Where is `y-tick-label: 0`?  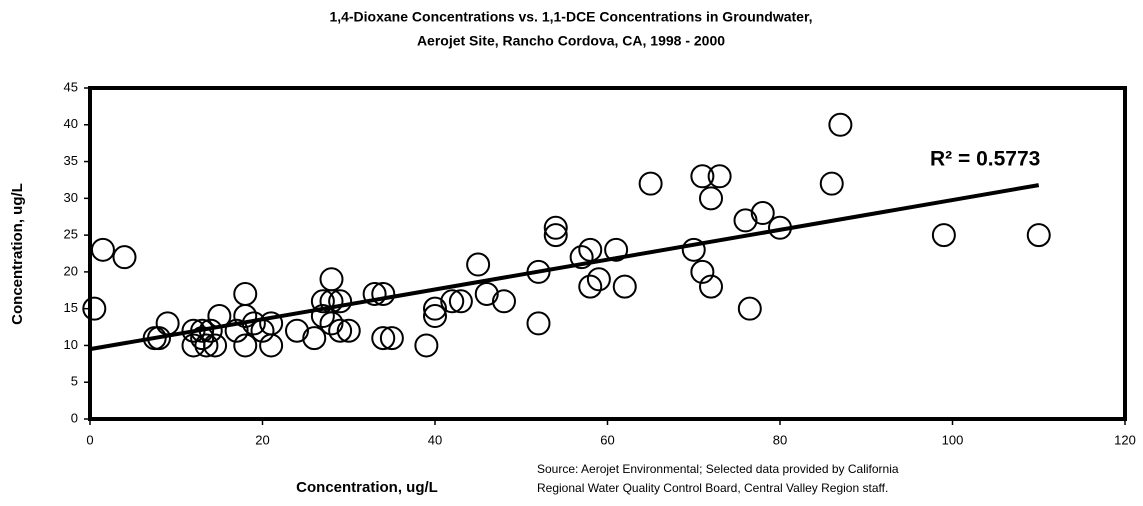
y-tick-label: 0 is located at coordinates (74, 417).